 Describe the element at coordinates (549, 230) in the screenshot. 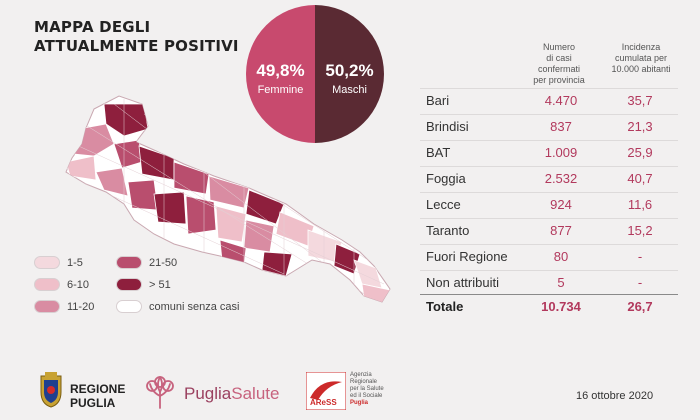

I see `table-row: Taranto 877 15,2` at that location.